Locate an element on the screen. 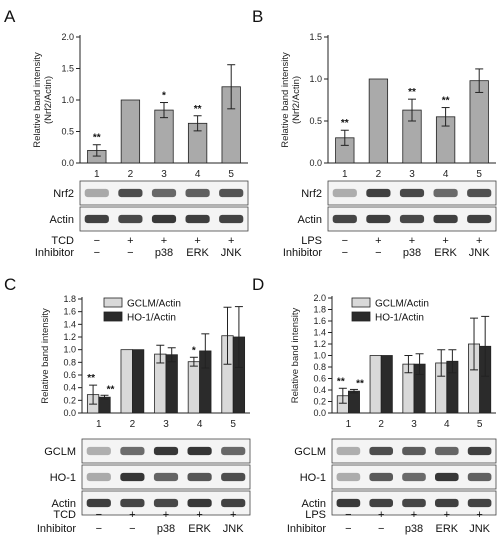 This screenshot has width=498, height=550. y-tick-label: 1.2 is located at coordinates (69, 337).